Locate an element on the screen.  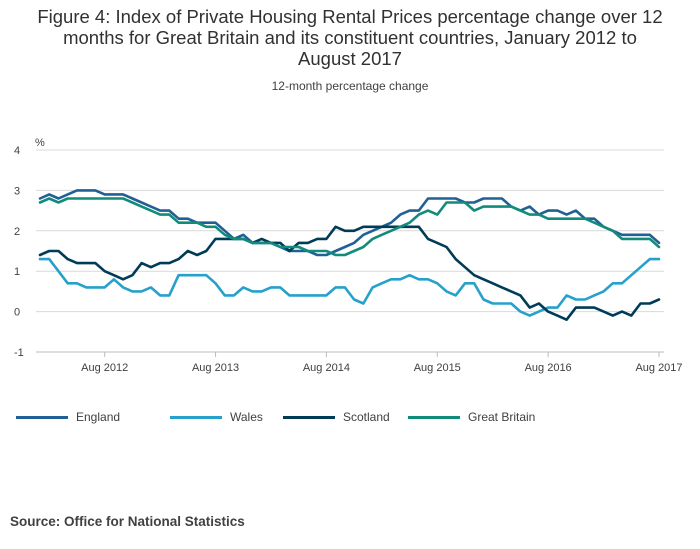
x-tick-label: Aug 2012 is located at coordinates (104, 368).